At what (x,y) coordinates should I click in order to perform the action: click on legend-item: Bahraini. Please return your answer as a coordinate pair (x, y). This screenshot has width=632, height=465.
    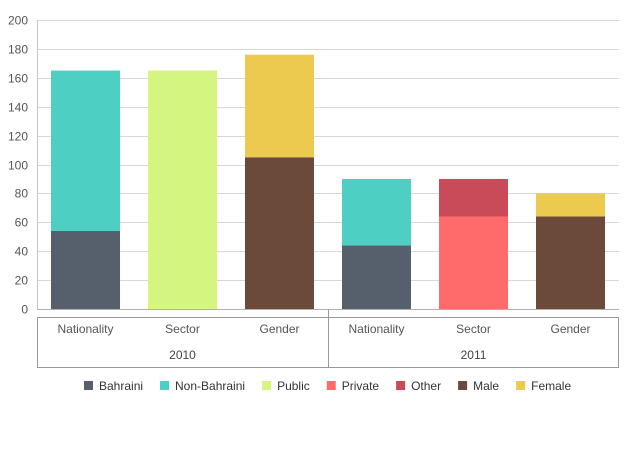
    Looking at the image, I should click on (113, 386).